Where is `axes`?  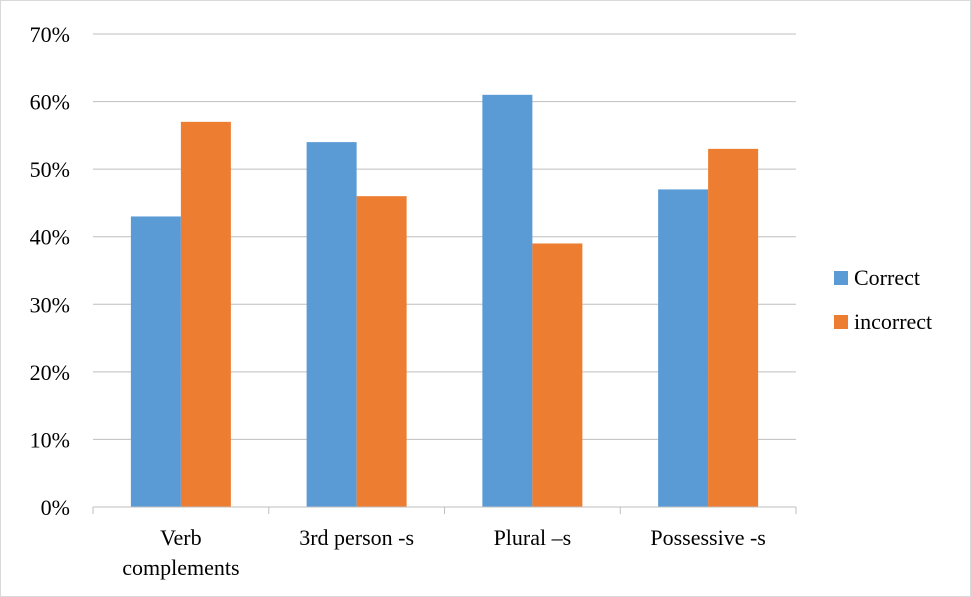 axes is located at coordinates (444, 510).